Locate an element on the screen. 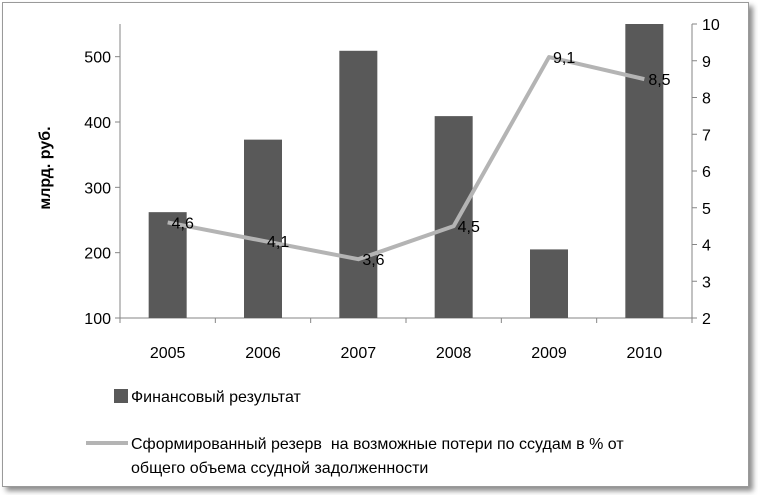  y-tick-label: 500 is located at coordinates (97, 58).